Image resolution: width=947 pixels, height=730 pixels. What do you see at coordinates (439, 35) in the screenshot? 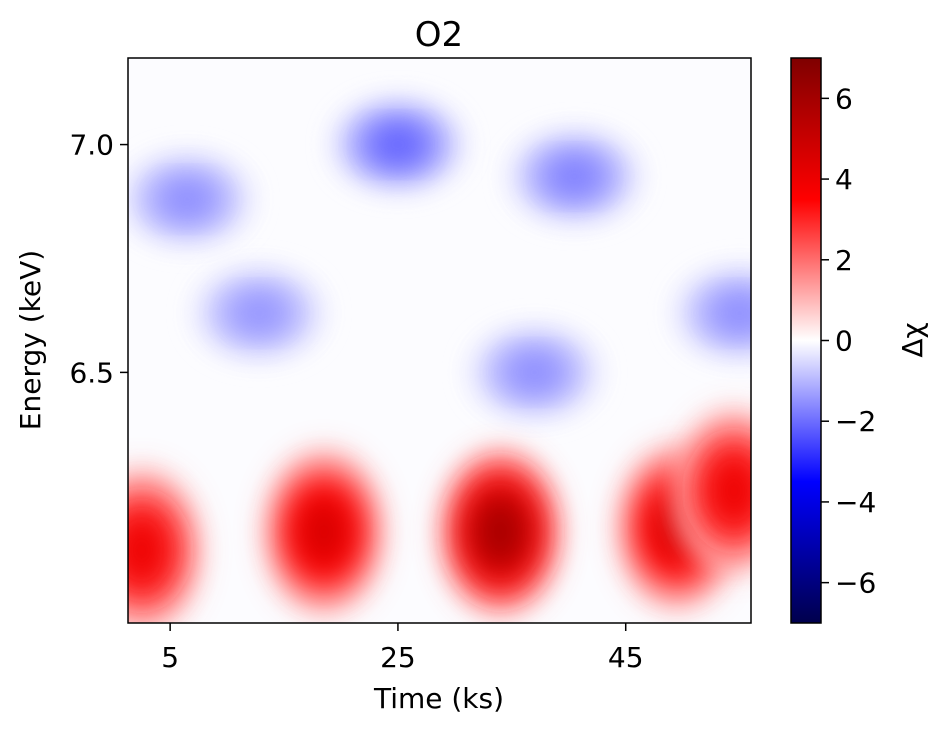
I see `chart-title: O2` at bounding box center [439, 35].